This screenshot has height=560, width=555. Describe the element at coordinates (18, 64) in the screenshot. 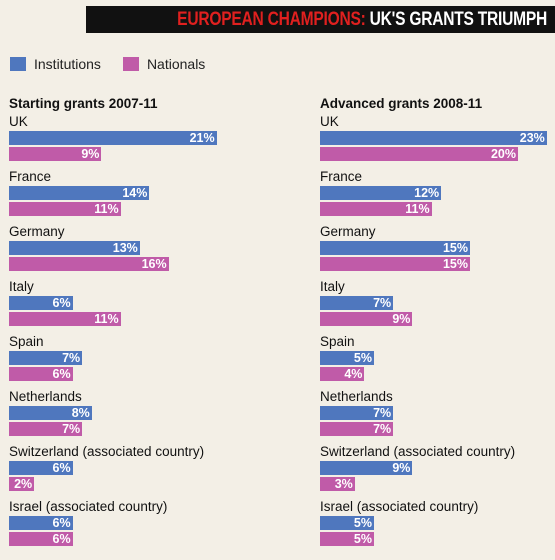

I see `legend-swatch-institutions` at that location.